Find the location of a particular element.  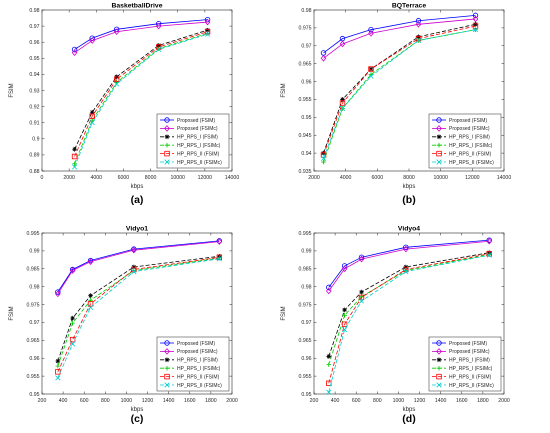

x-tick-label: 600 is located at coordinates (84, 401).